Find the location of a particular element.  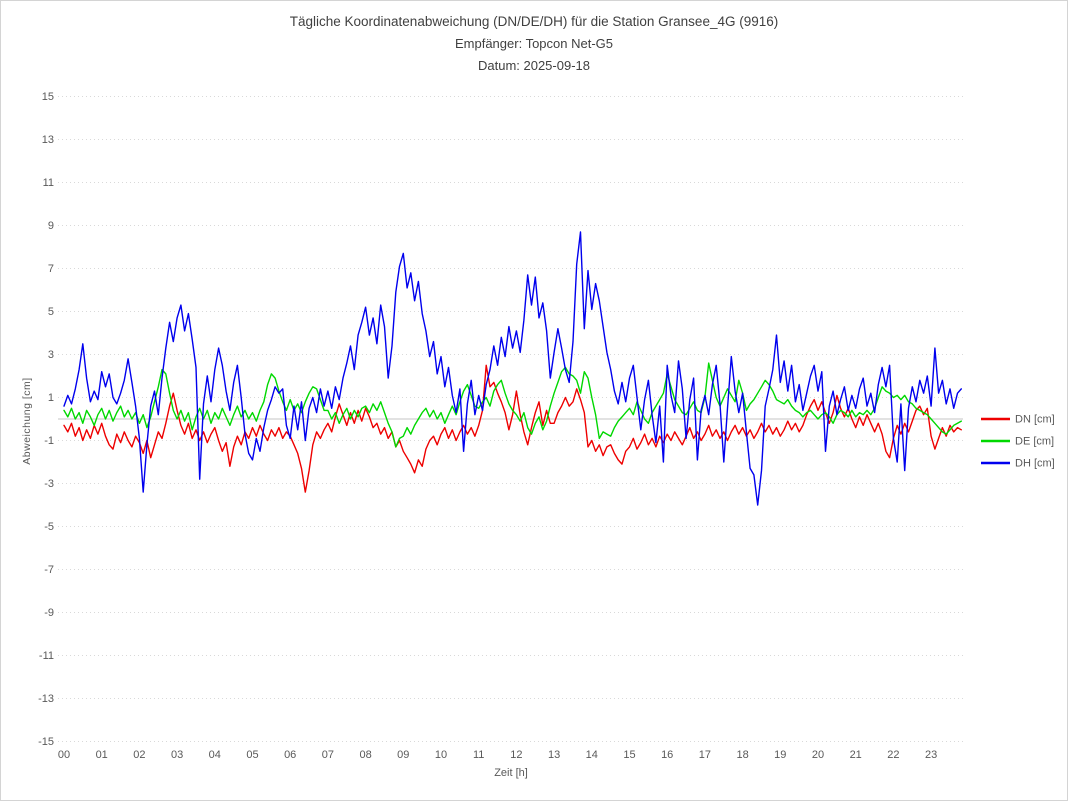

x-tick-label: 23 is located at coordinates (931, 755).